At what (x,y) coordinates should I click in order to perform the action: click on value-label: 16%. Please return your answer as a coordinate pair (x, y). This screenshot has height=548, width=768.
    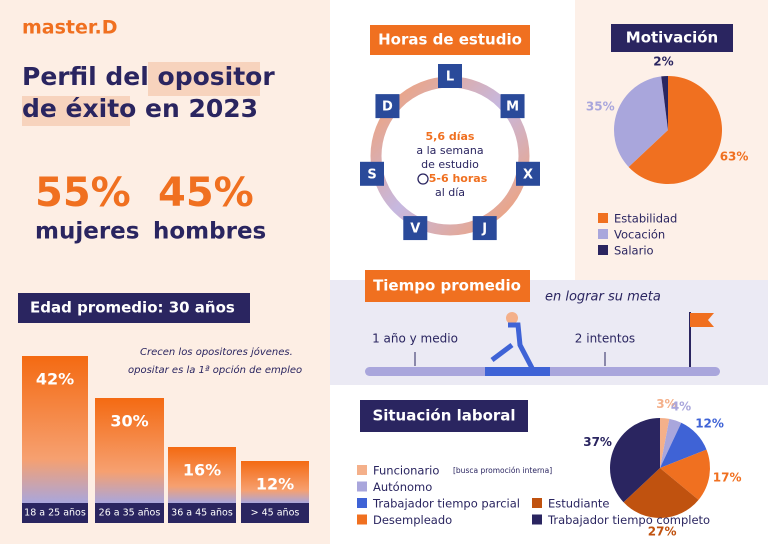
    Looking at the image, I should click on (202, 470).